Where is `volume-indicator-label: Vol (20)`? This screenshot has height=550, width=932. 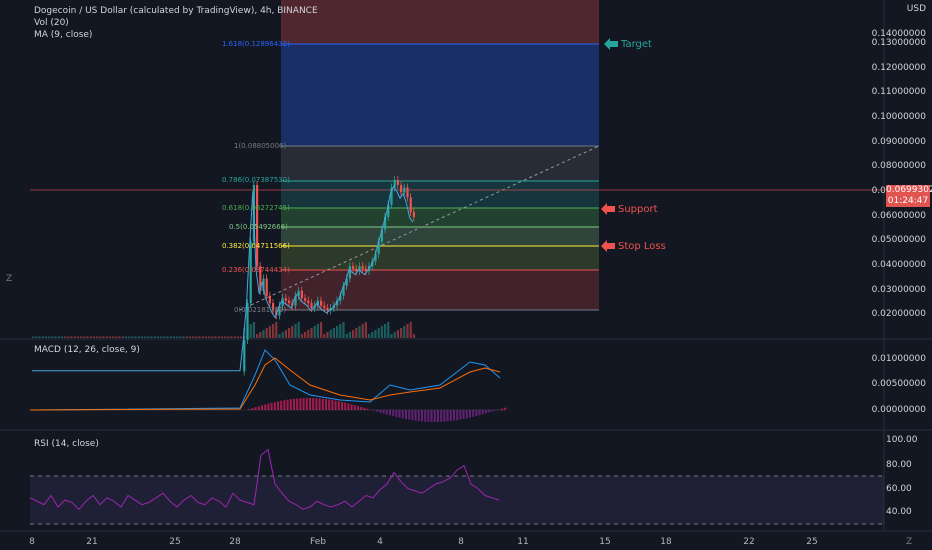 volume-indicator-label: Vol (20) is located at coordinates (51, 23).